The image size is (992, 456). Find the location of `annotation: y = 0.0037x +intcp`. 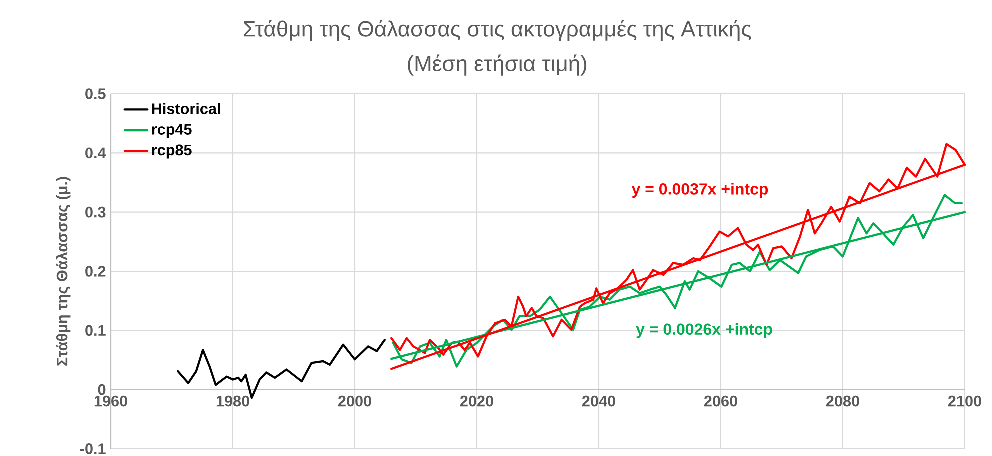

annotation: y = 0.0037x +intcp is located at coordinates (700, 190).